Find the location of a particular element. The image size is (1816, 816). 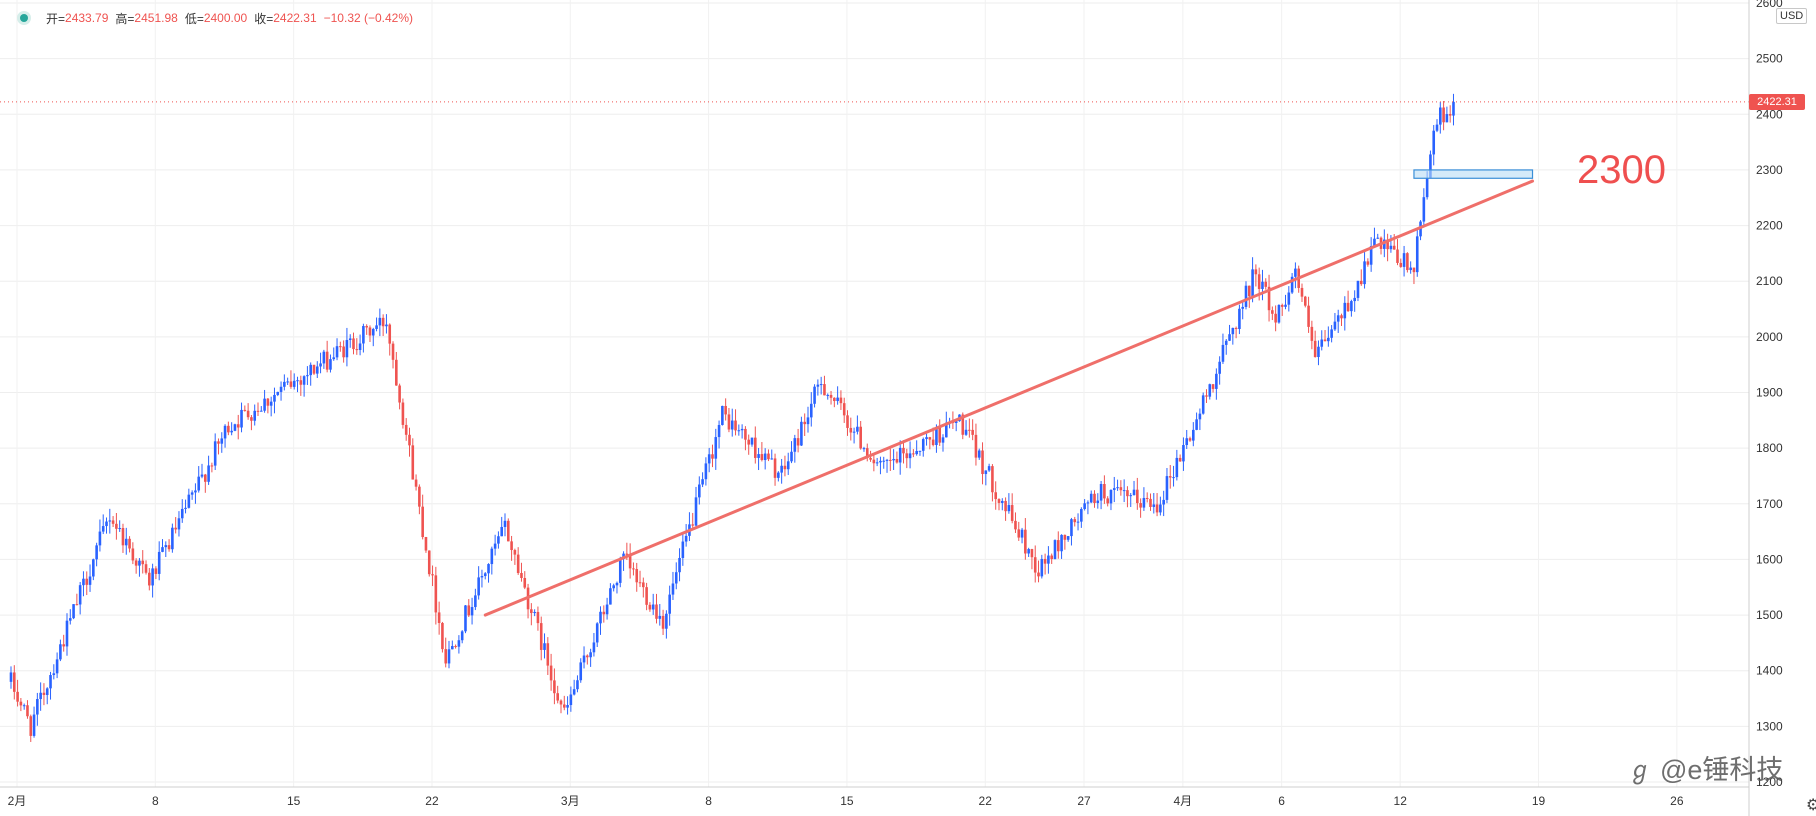

y-tick-label: 2100 is located at coordinates (1769, 281).